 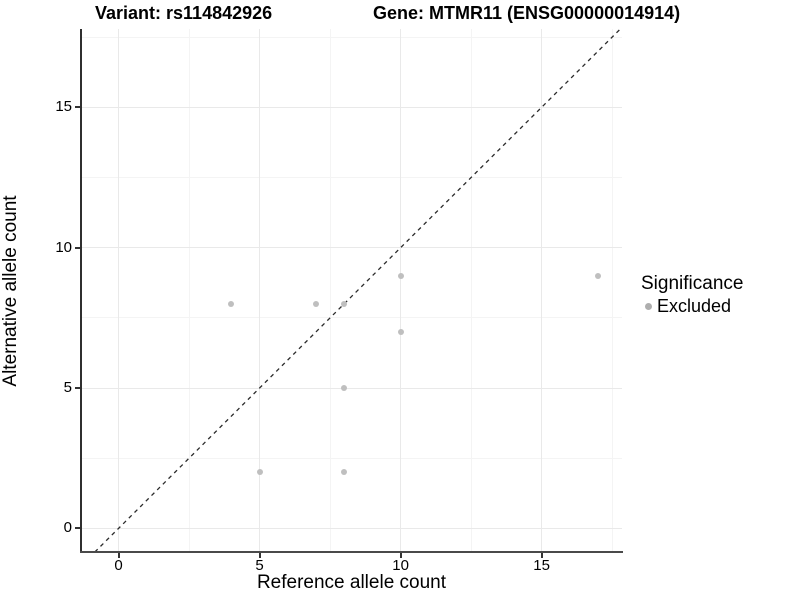 I want to click on legend: Significance Excluded, so click(x=720, y=294).